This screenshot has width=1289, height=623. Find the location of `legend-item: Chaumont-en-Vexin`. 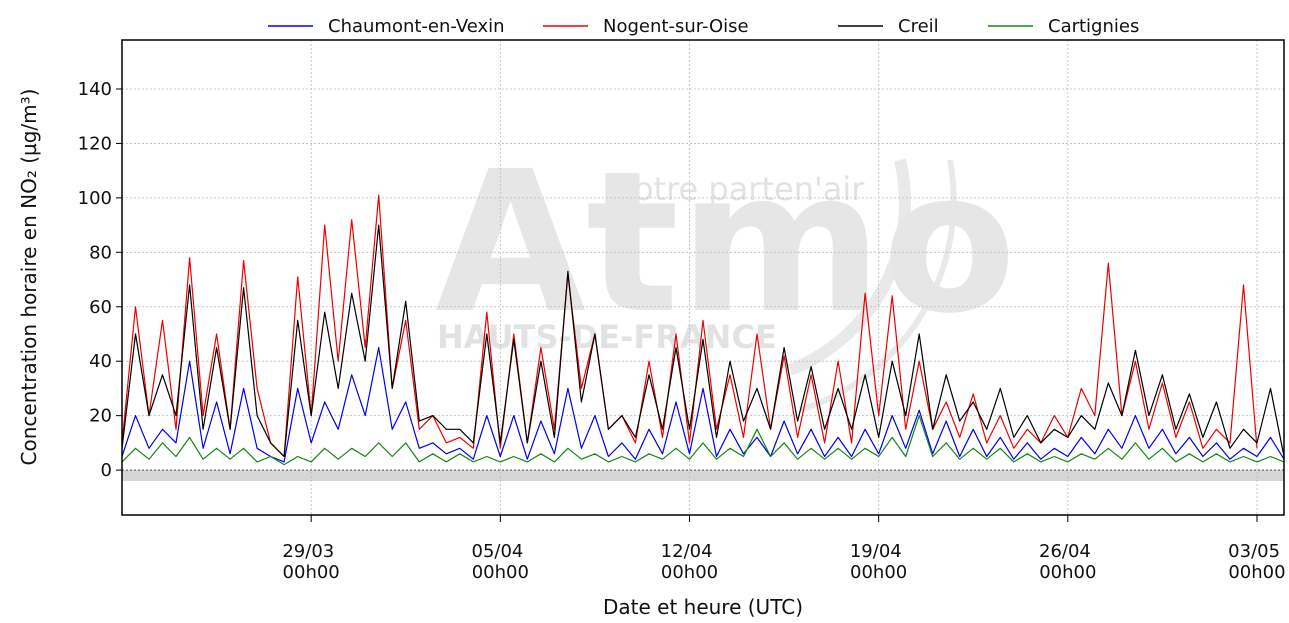

legend-item: Chaumont-en-Vexin is located at coordinates (386, 26).